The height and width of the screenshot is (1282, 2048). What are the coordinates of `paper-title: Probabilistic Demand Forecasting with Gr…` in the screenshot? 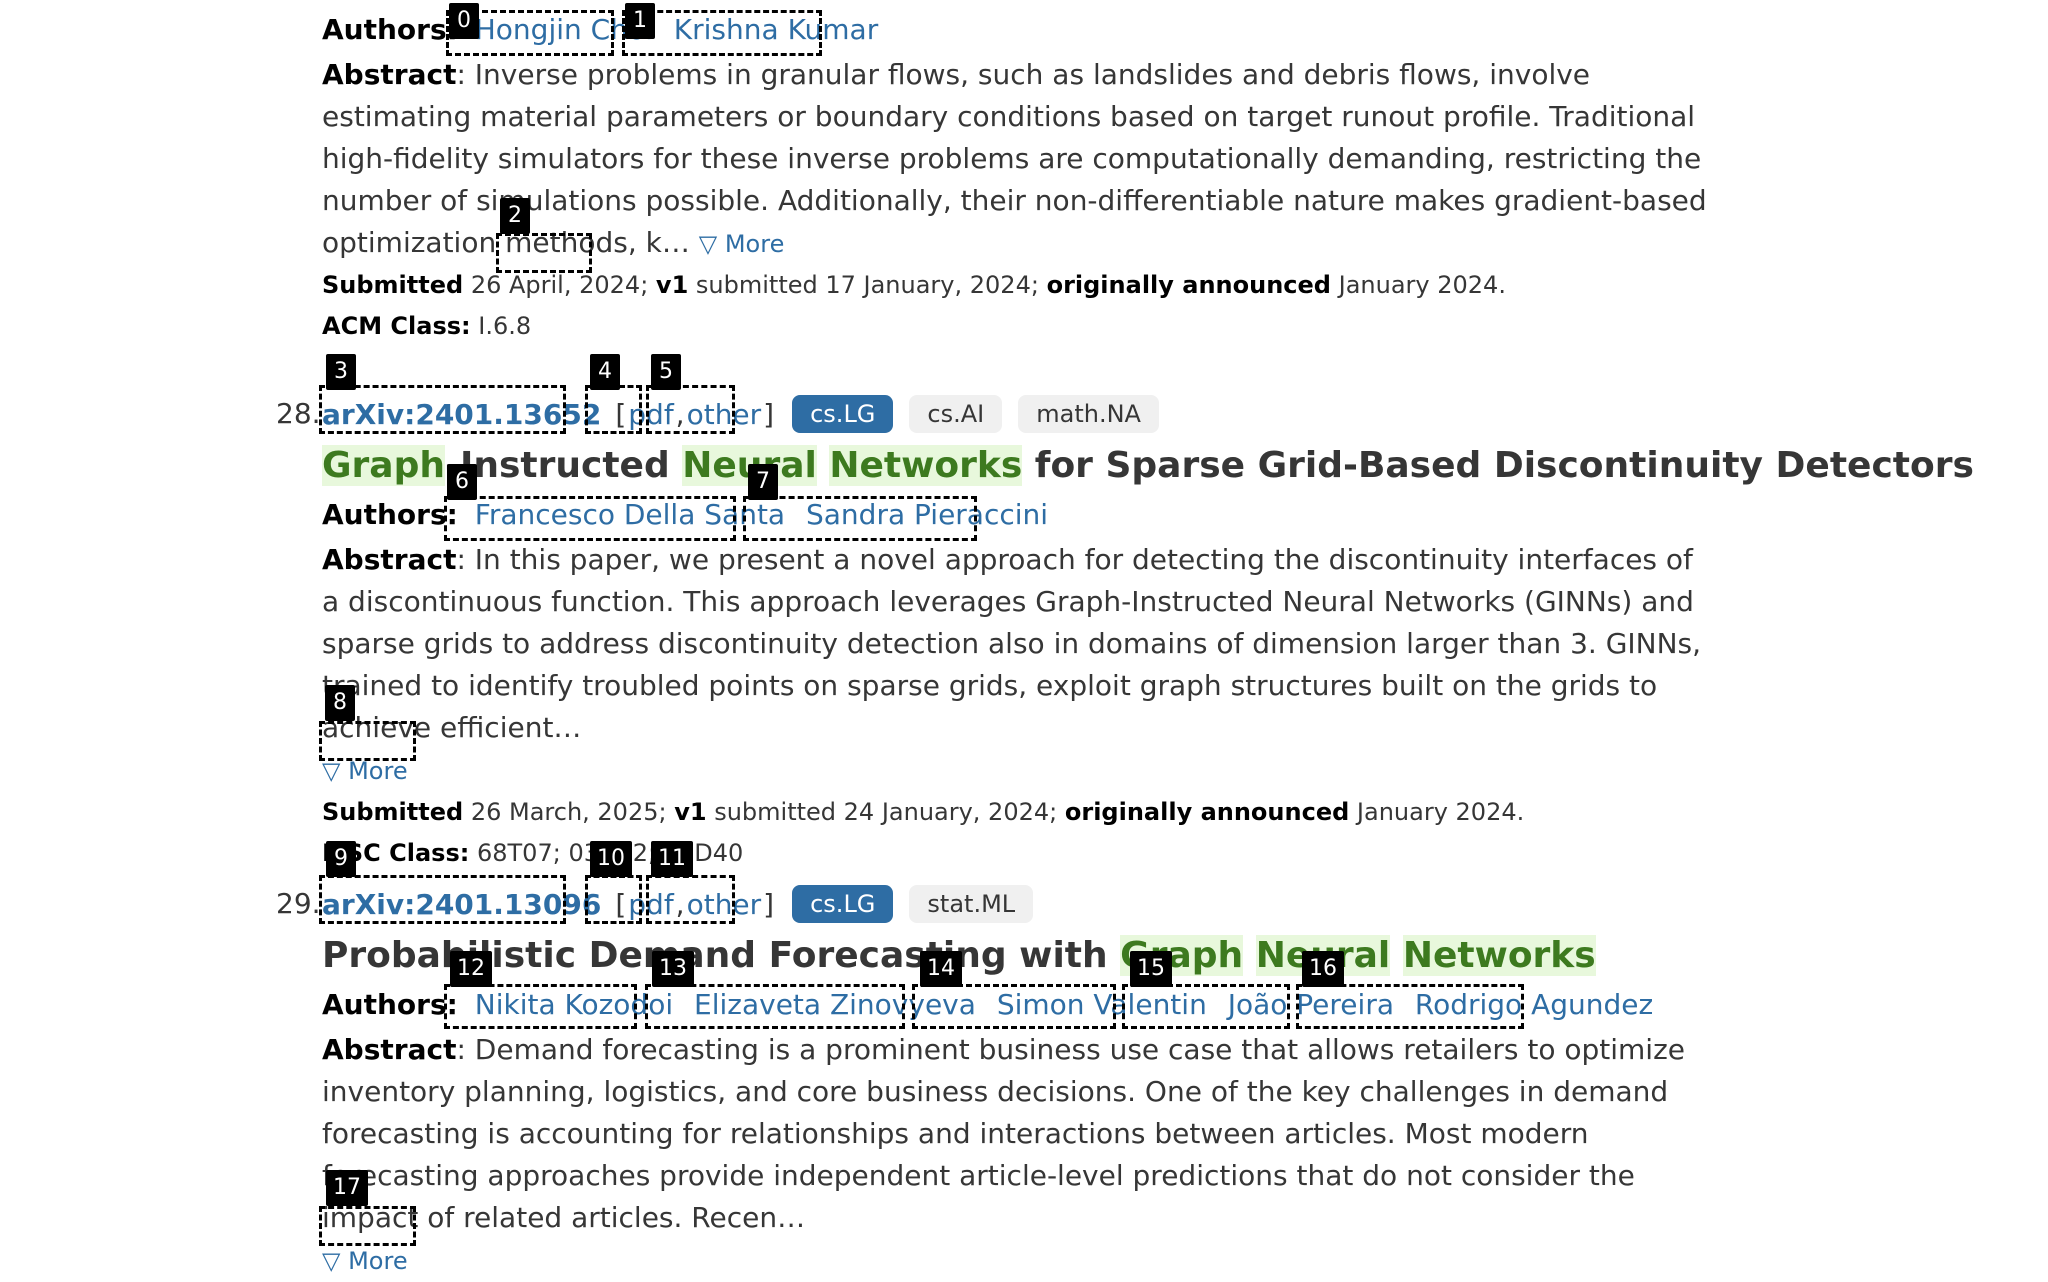 It's located at (1022, 956).